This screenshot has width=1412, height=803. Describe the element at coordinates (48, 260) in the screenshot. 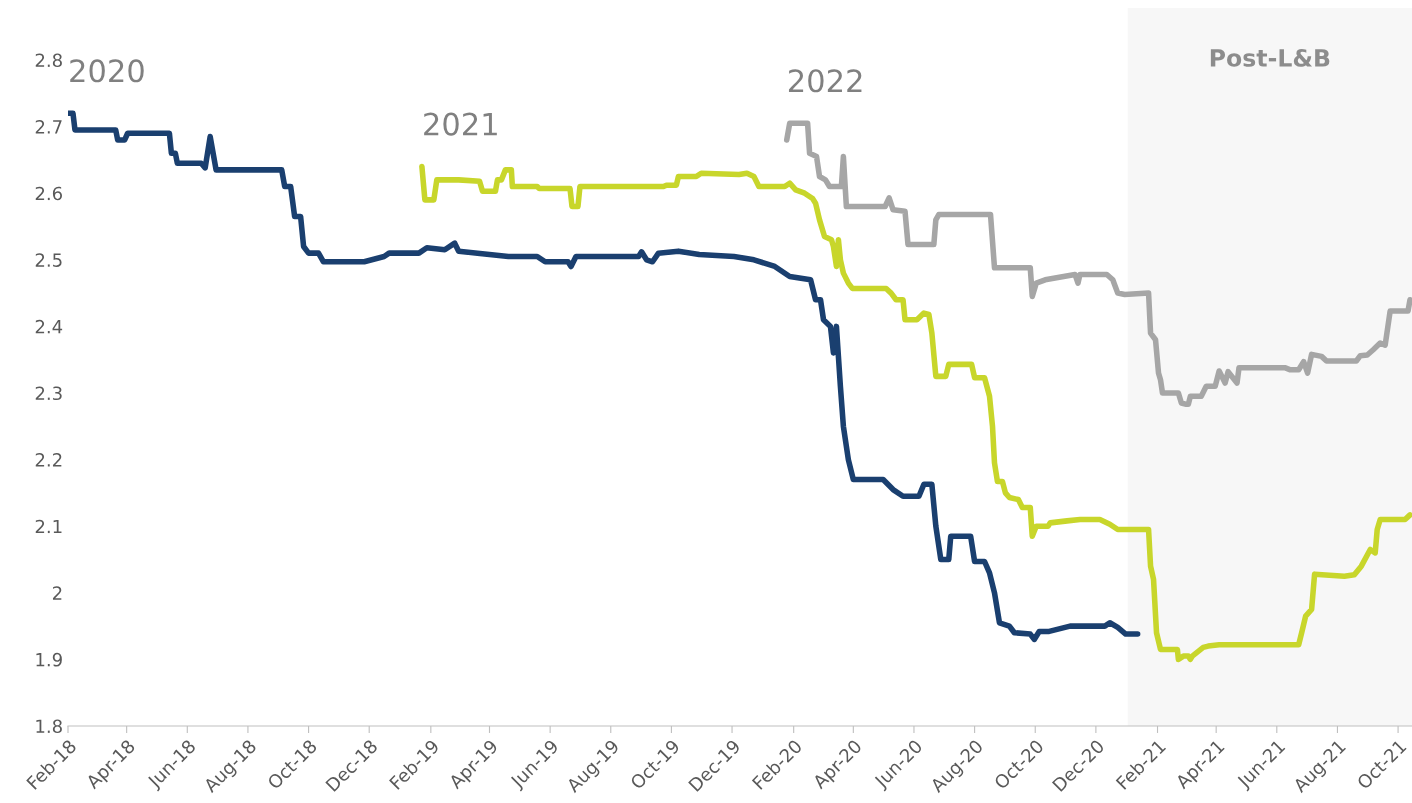

I see `y-tick-label: 2.5` at that location.